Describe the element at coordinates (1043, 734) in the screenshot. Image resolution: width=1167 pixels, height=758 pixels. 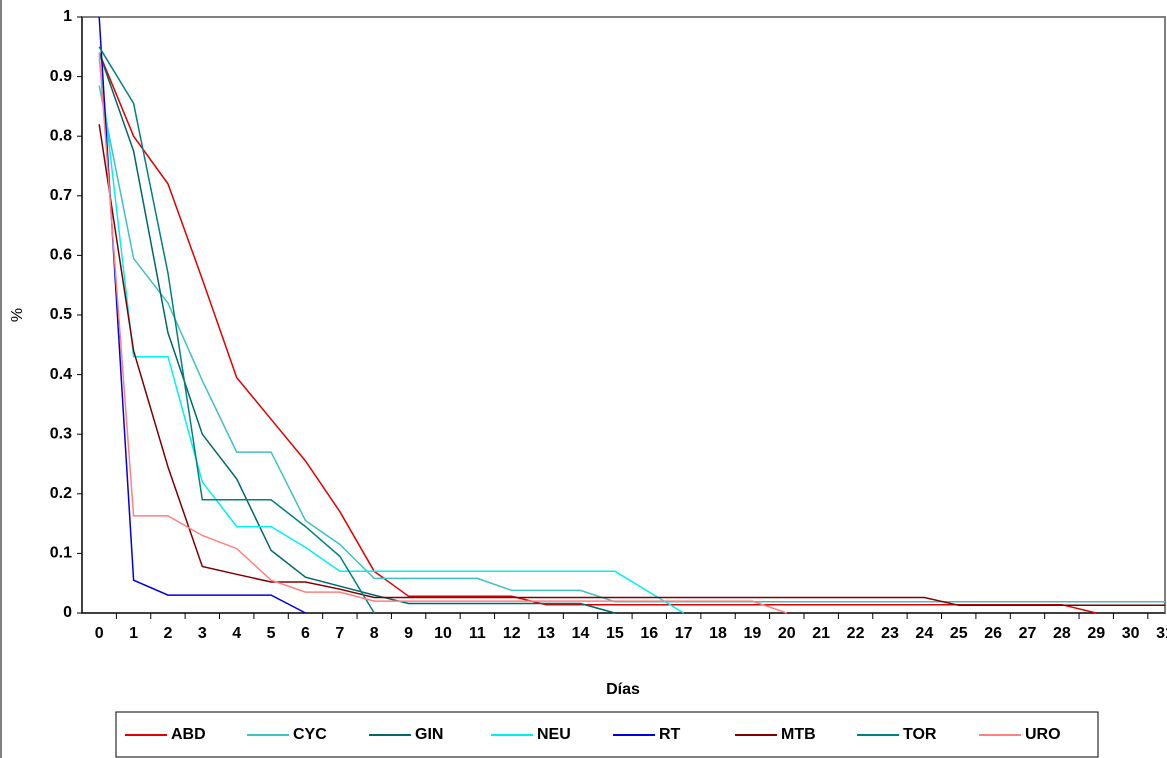
I see `legend-label: URO` at that location.